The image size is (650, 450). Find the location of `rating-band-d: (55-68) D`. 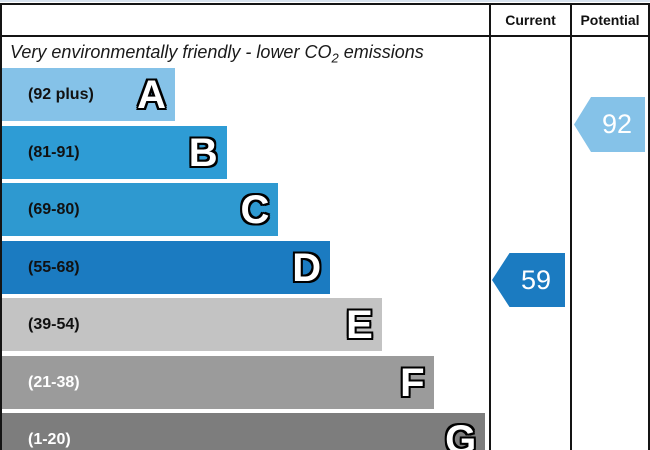

rating-band-d: (55-68) D is located at coordinates (166, 267).